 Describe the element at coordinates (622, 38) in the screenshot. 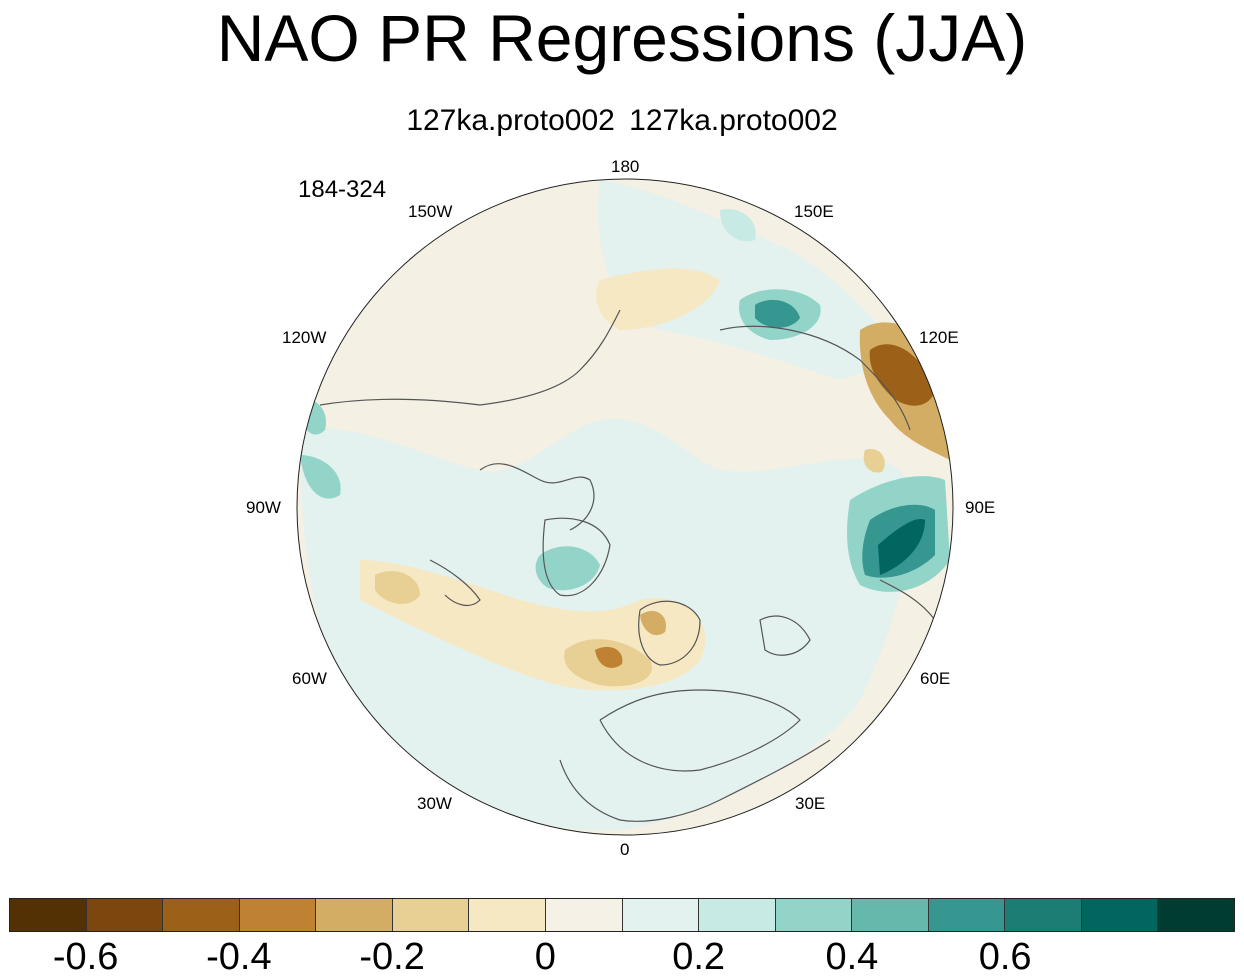

I see `chart-title: NAO PR Regressions (JJA)` at that location.